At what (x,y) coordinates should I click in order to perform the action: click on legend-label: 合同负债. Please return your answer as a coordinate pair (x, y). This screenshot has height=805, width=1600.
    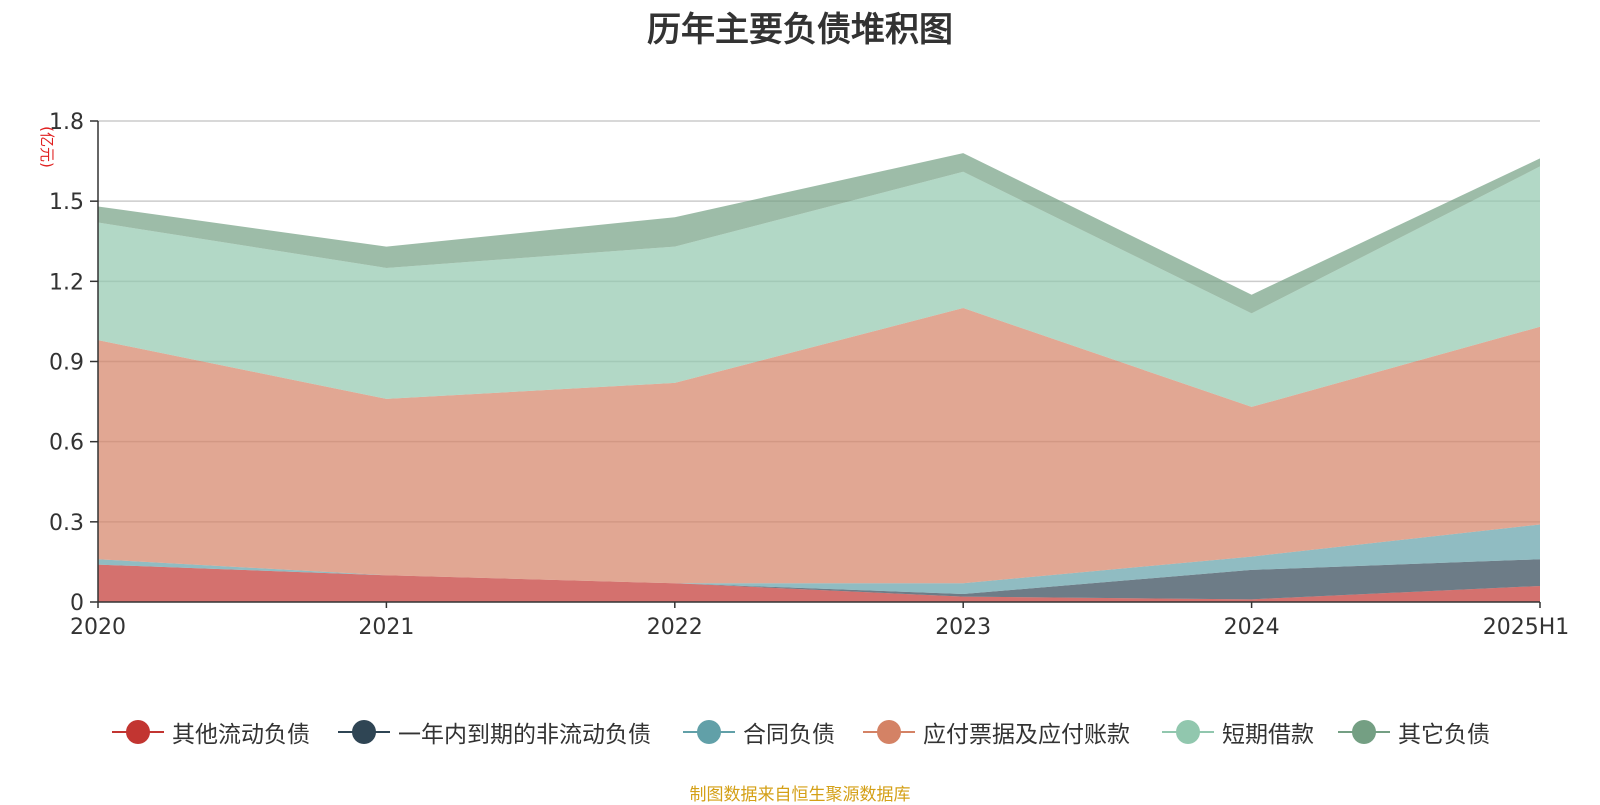
    Looking at the image, I should click on (789, 735).